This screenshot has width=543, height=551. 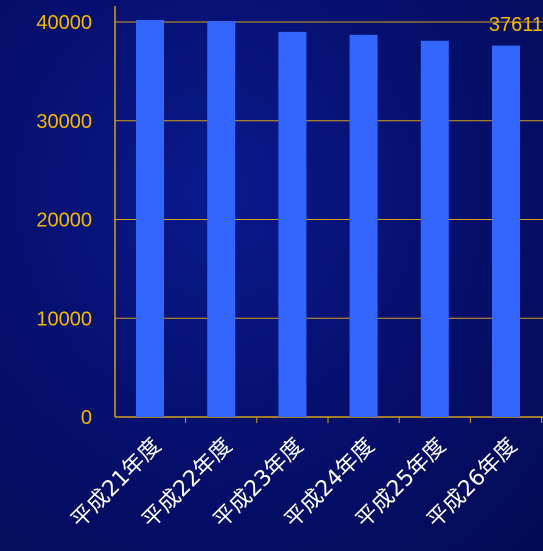 What do you see at coordinates (516, 25) in the screenshot?
I see `data-label: 37611` at bounding box center [516, 25].